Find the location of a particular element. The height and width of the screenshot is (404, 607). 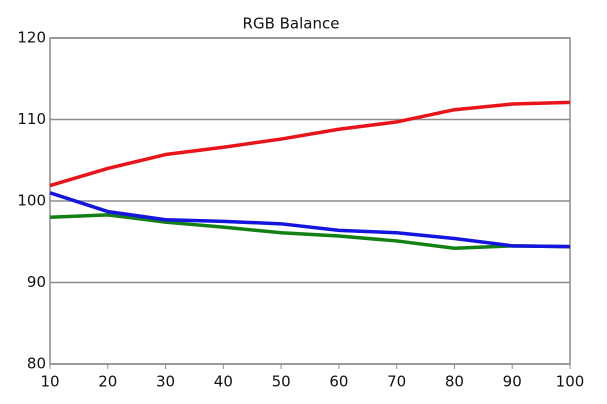

x-tick-label: 10 is located at coordinates (49, 382).